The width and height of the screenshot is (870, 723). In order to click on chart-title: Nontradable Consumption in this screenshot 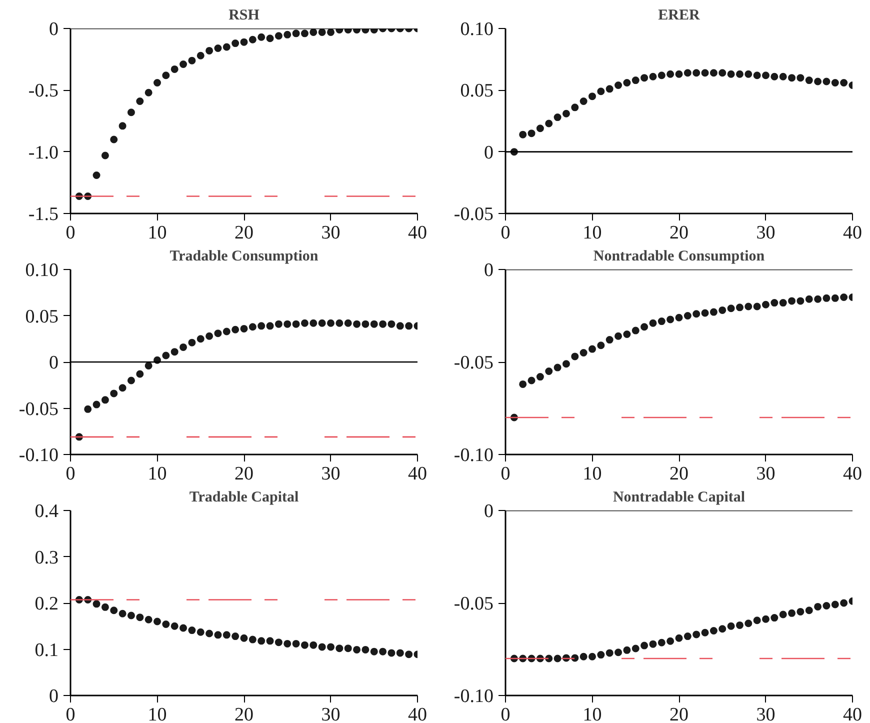, I will do `click(679, 256)`.